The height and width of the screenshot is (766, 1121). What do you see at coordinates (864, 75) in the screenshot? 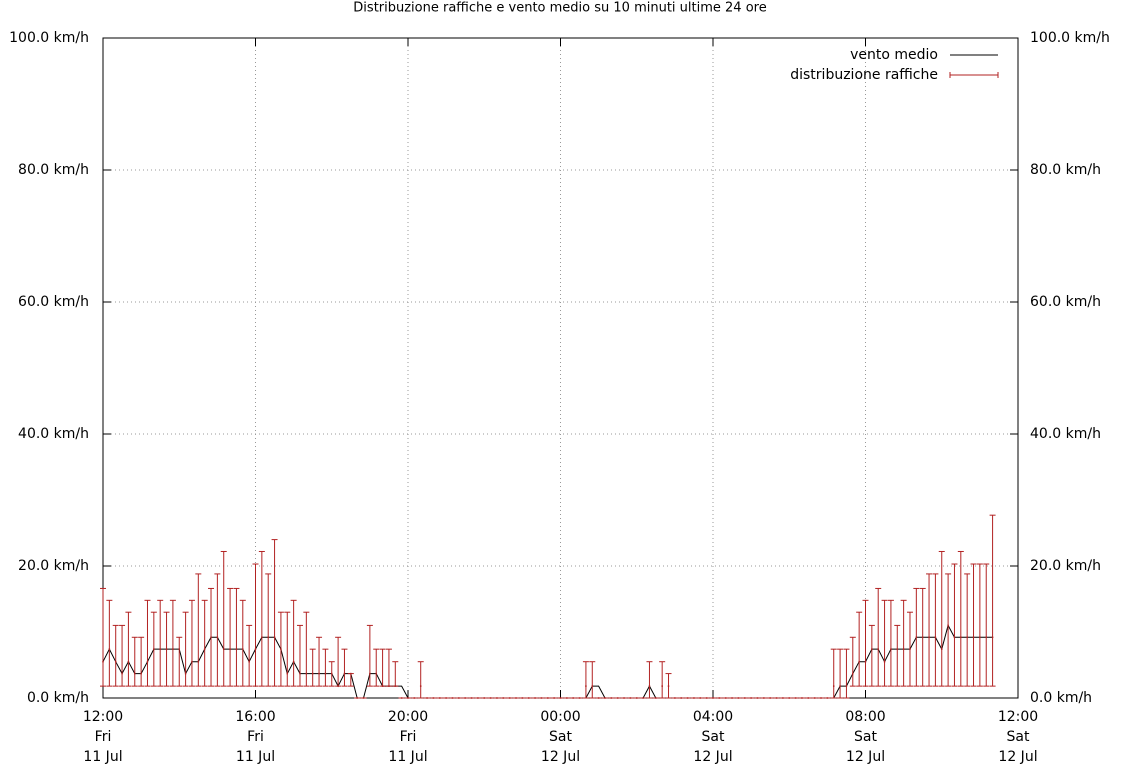
I see `legend-label: distribuzione raffiche` at bounding box center [864, 75].